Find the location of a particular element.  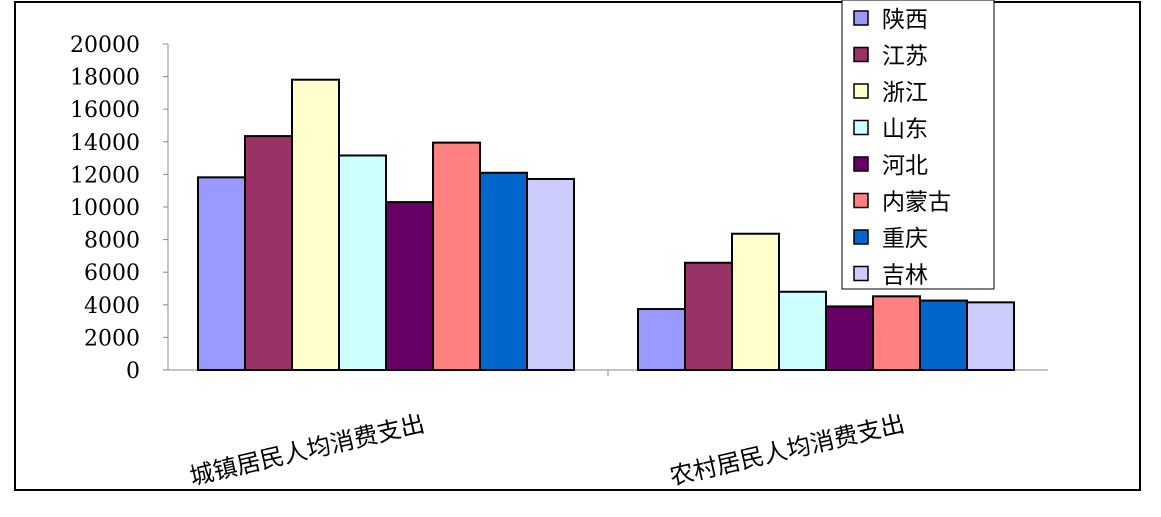

y-tick-label: 8000 is located at coordinates (112, 241).